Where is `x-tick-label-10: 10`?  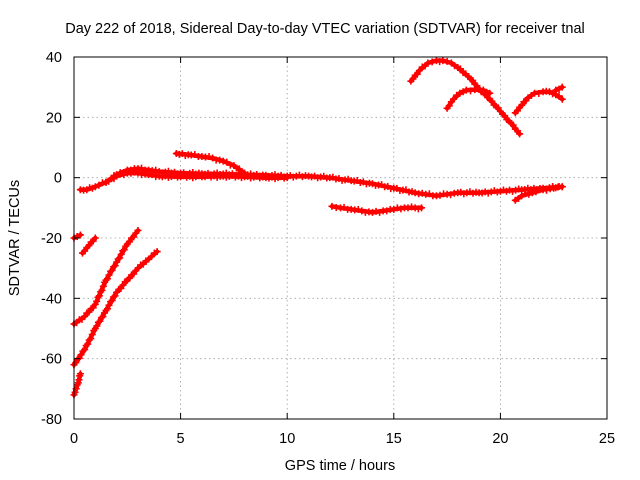 x-tick-label-10: 10 is located at coordinates (287, 439).